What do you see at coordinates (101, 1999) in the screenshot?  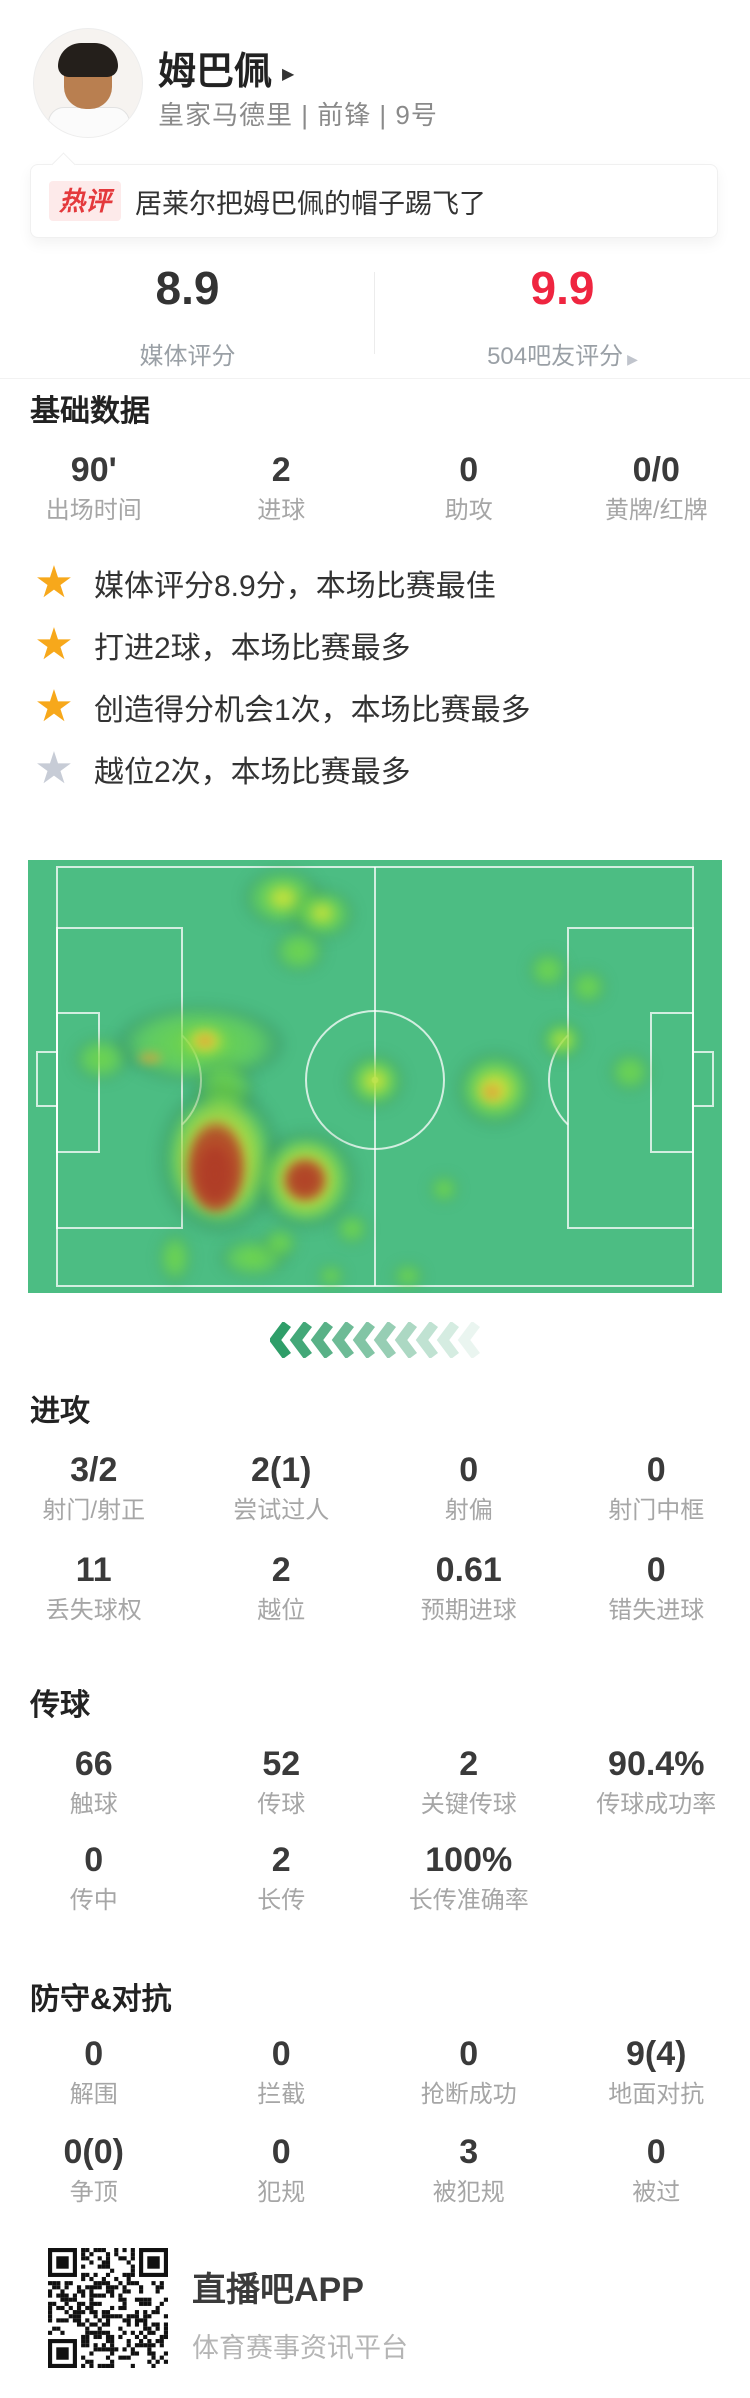 I see `section-title-defense: 防守&对抗` at bounding box center [101, 1999].